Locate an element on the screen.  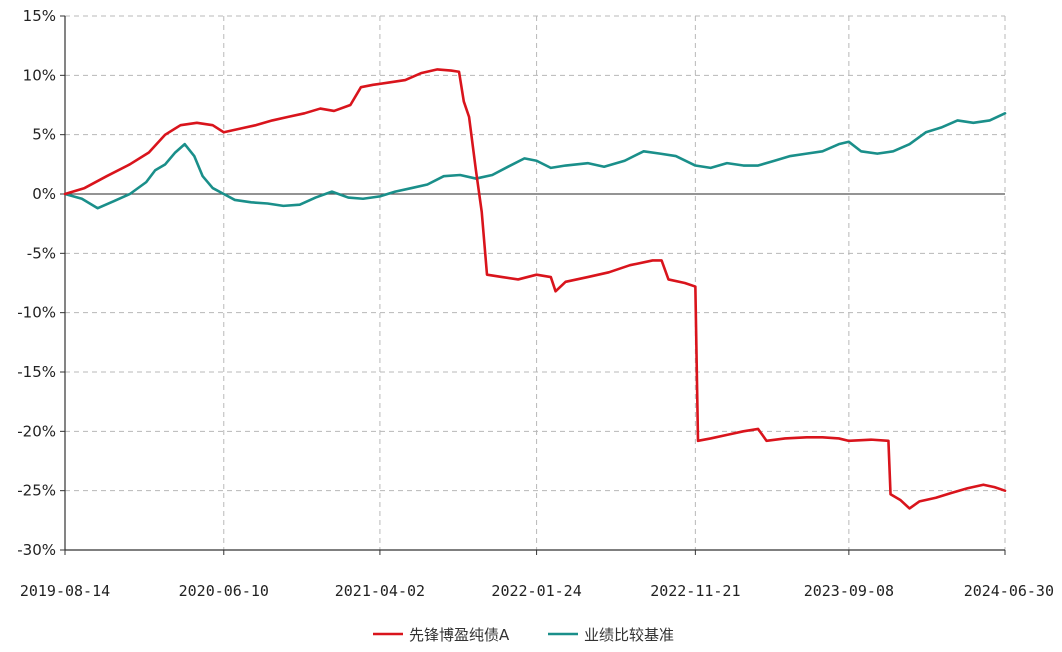
x-tick-label: 2021-04-02 is located at coordinates (380, 591).